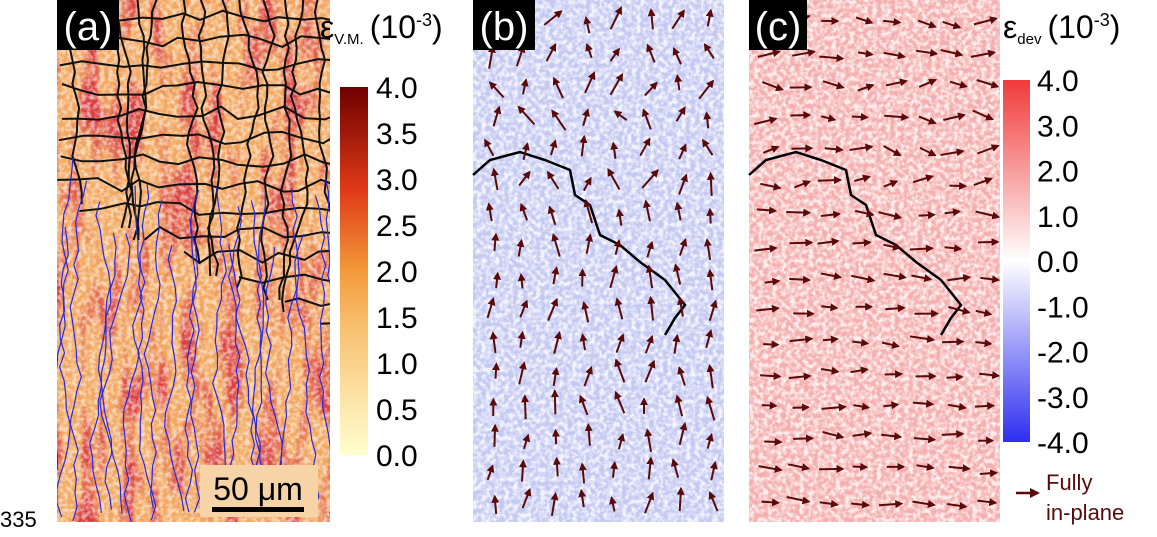 The width and height of the screenshot is (1157, 537). I want to click on legend-text: in-plane, so click(1085, 512).